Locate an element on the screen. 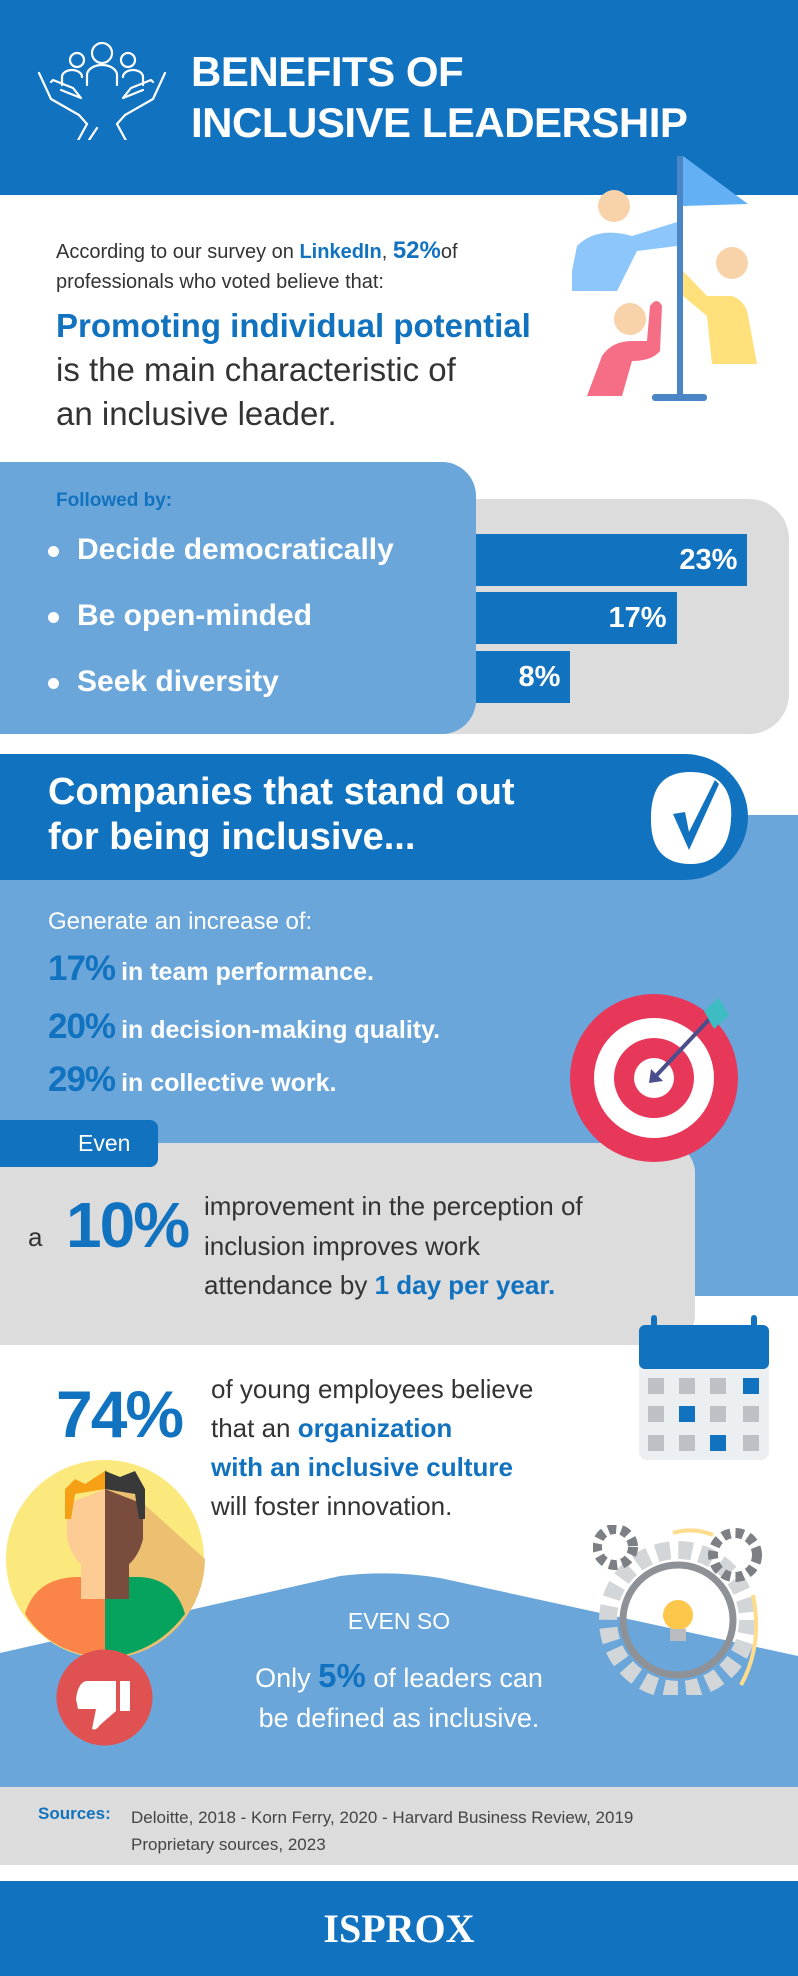 The image size is (798, 1976). header-banner is located at coordinates (399, 97).